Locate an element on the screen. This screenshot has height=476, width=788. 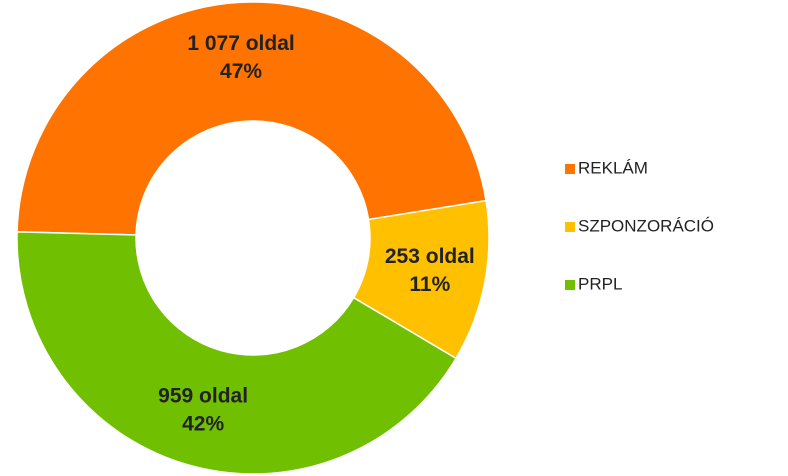
legend-label: REKLÁM is located at coordinates (613, 167).